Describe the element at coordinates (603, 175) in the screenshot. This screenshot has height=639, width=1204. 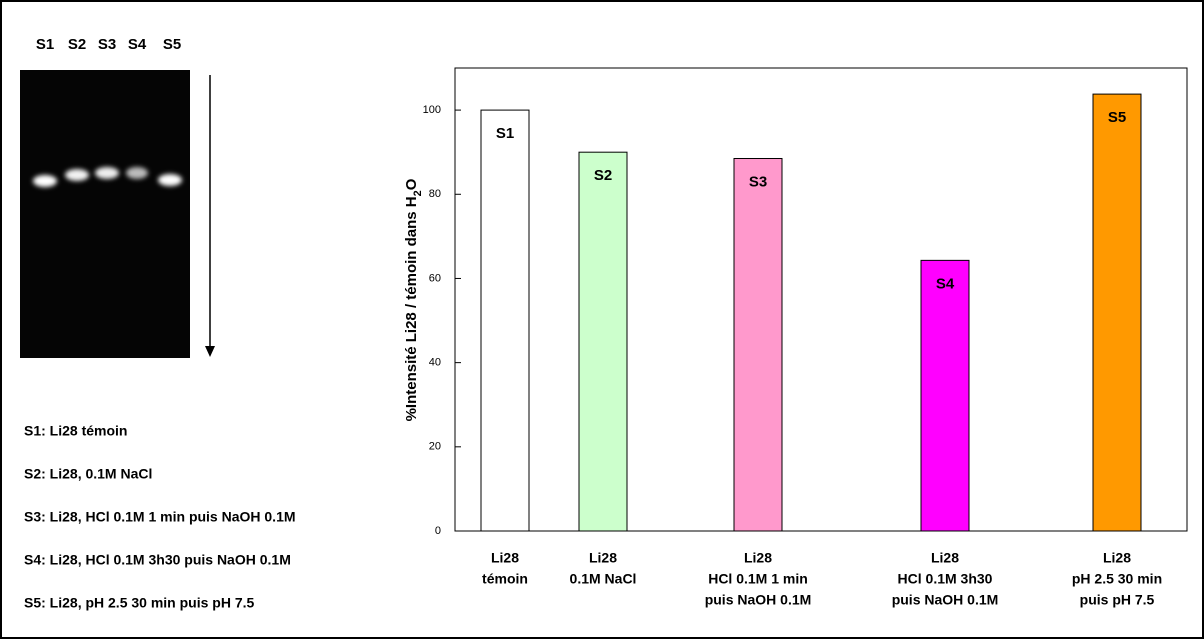
I see `bar-label: S2` at that location.